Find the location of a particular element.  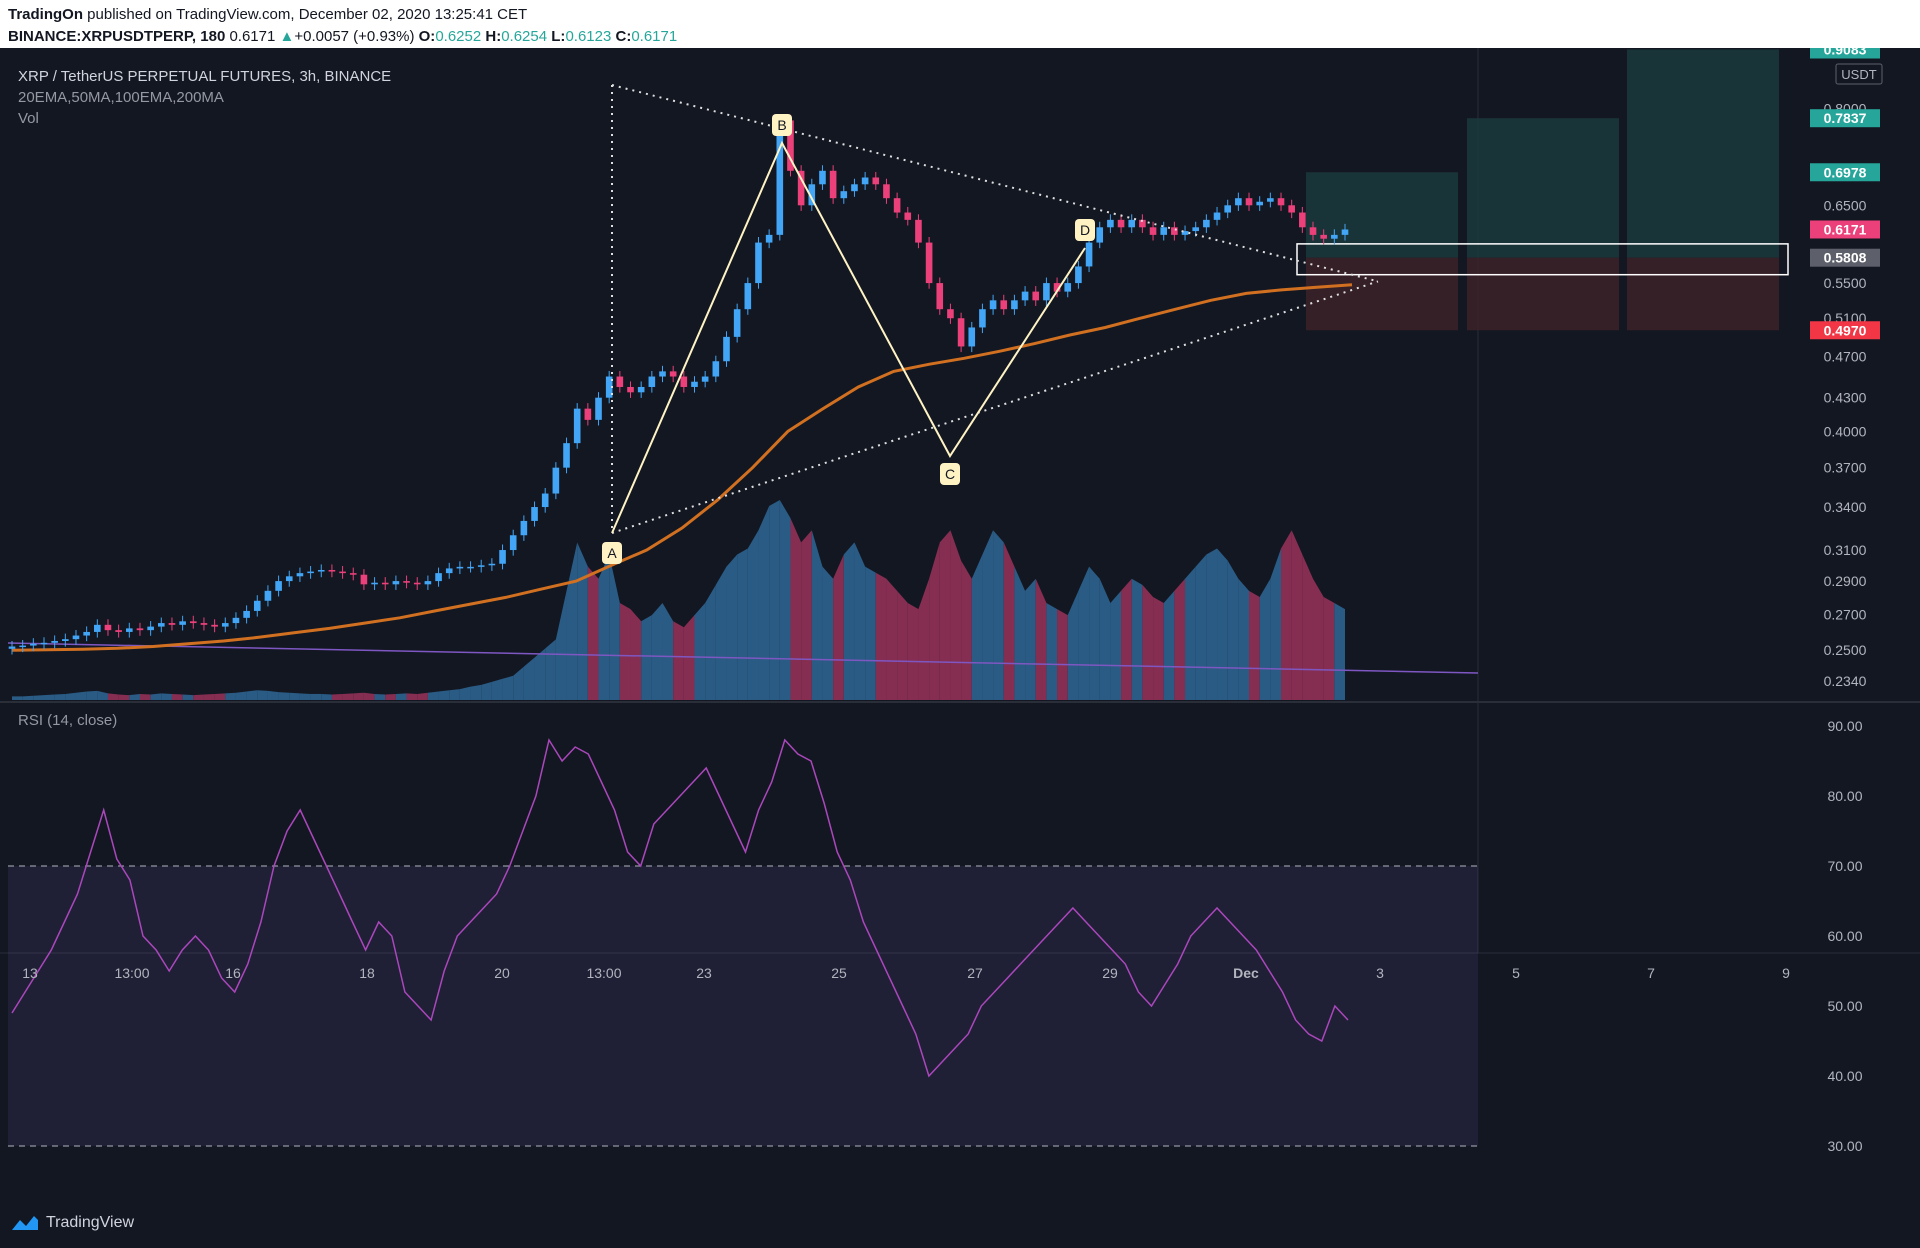

price-tag-label: 0.6978 is located at coordinates (1845, 172).